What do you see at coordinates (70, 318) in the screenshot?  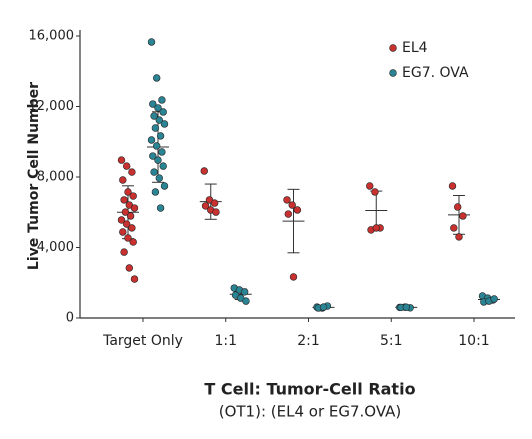 I see `y-tick-label: 0` at bounding box center [70, 318].